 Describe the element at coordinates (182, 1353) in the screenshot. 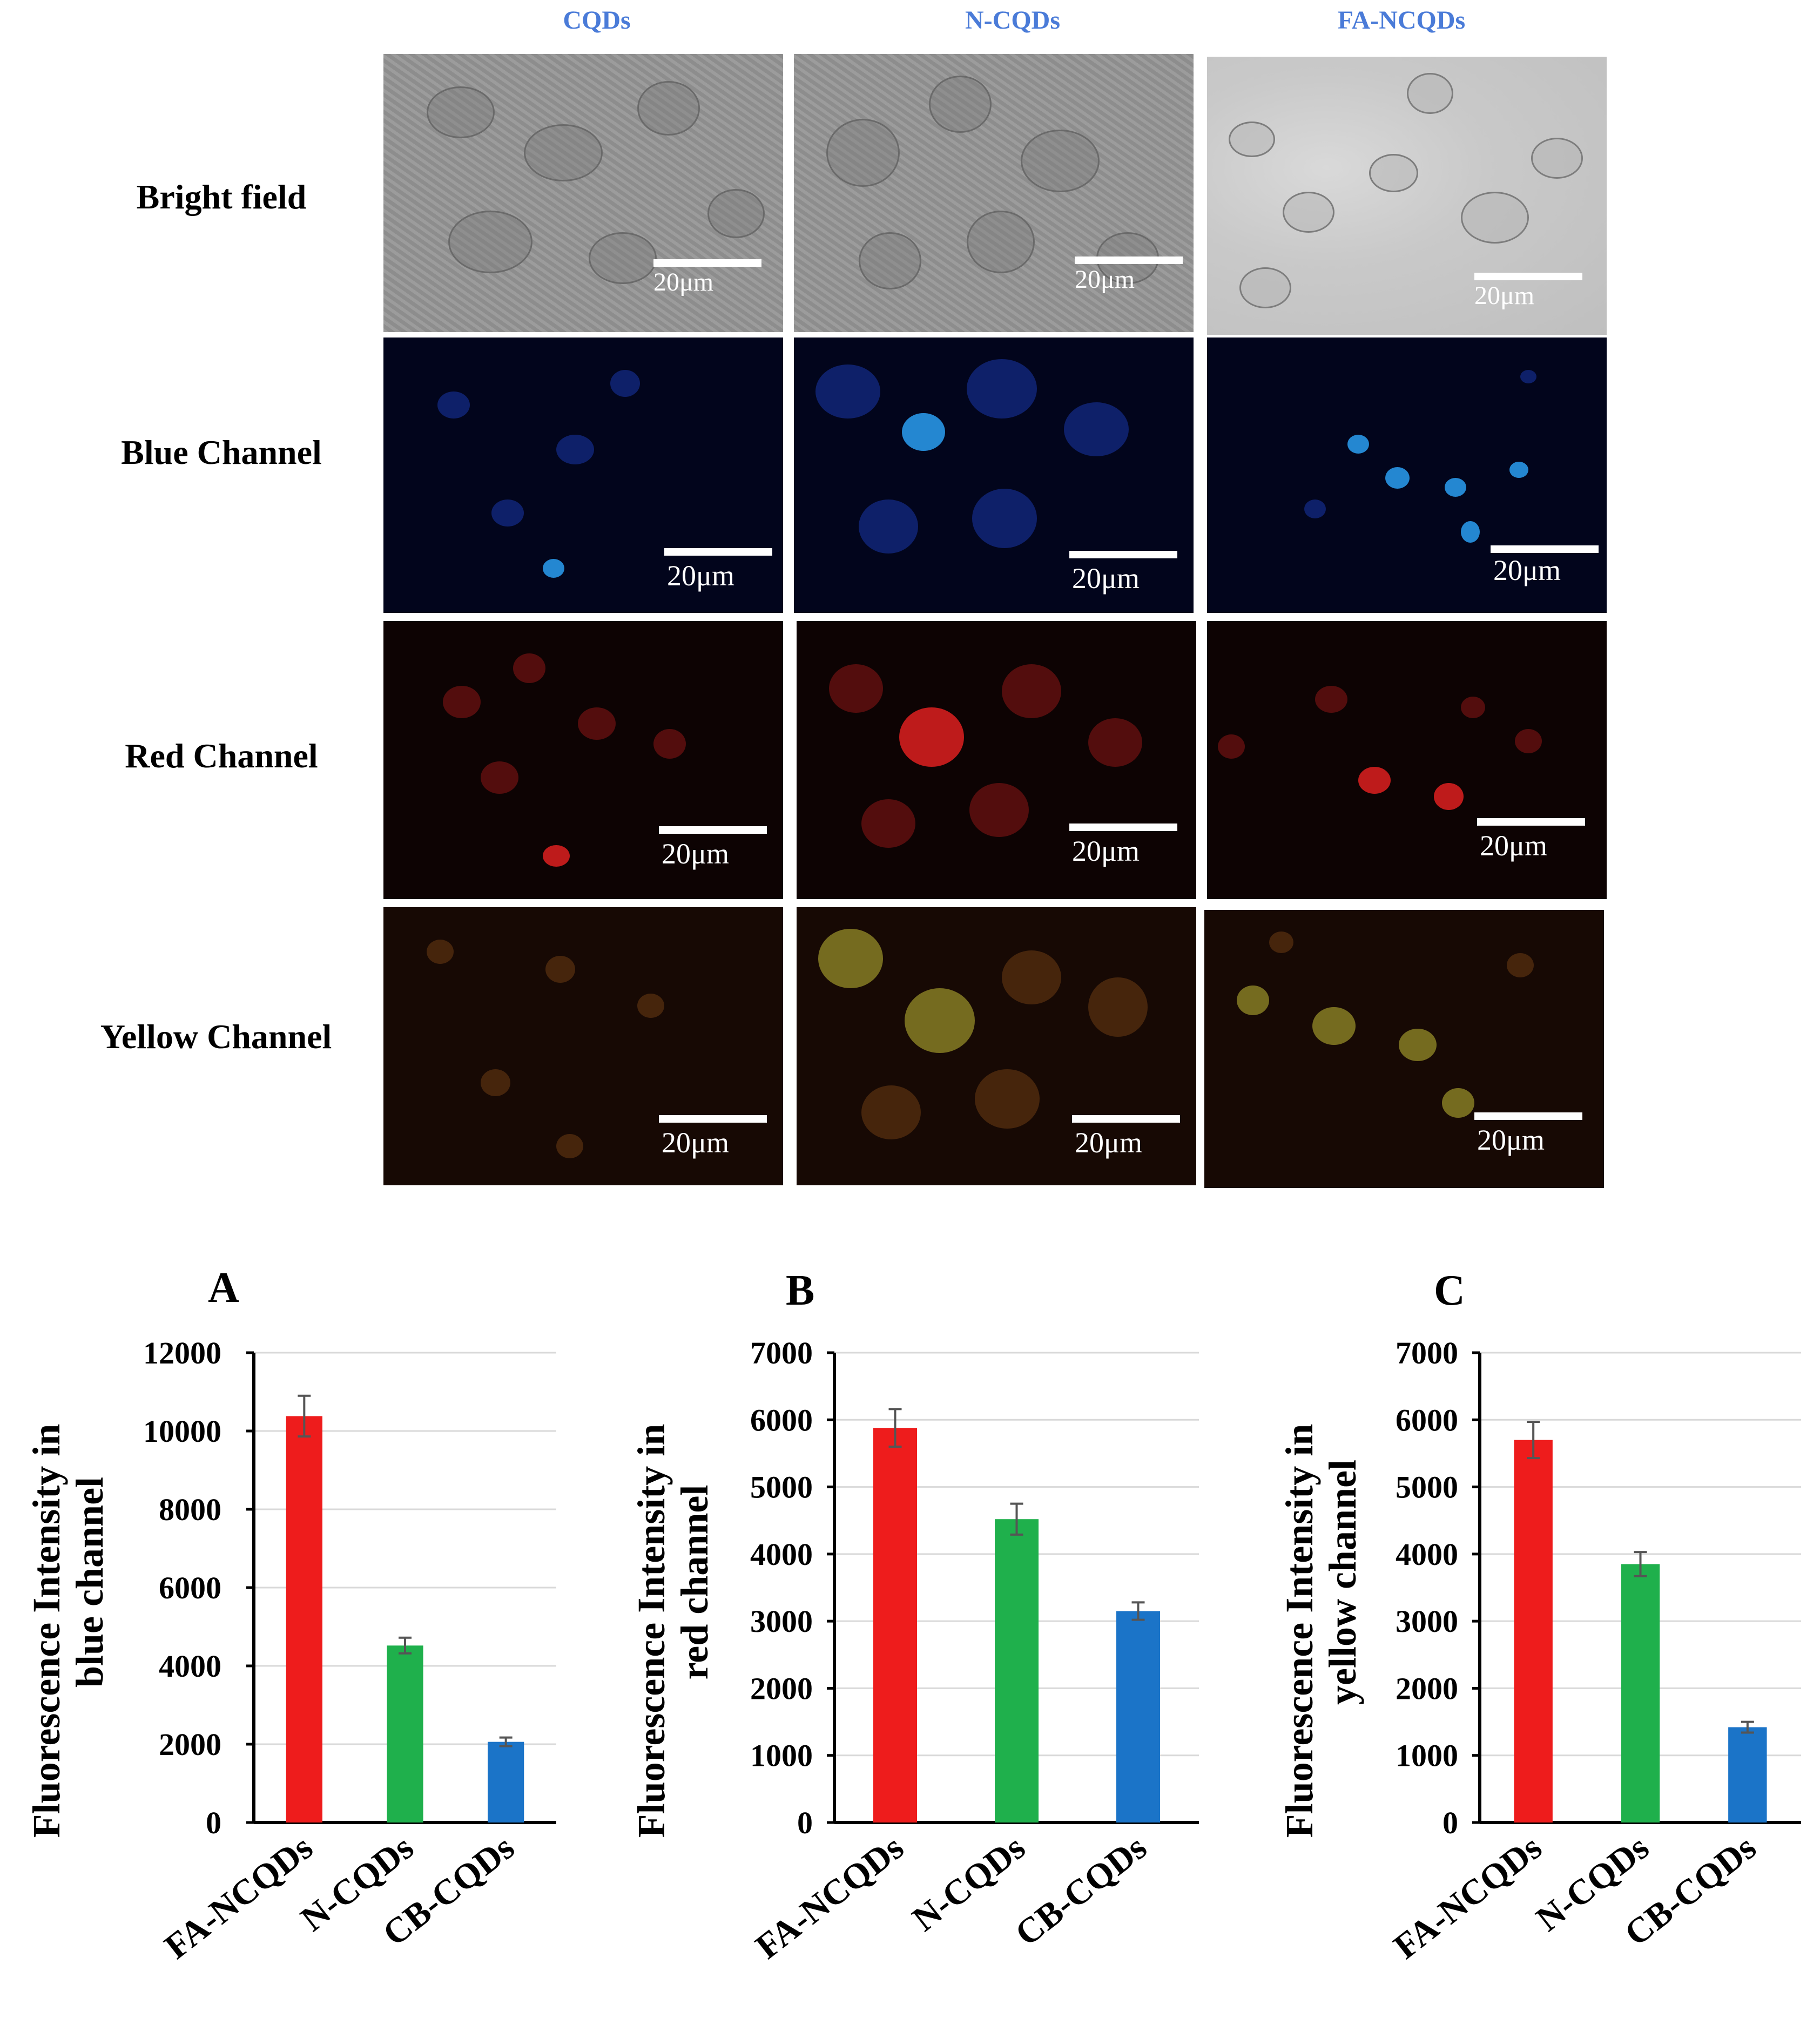

I see `y-tick-label: 12000` at that location.